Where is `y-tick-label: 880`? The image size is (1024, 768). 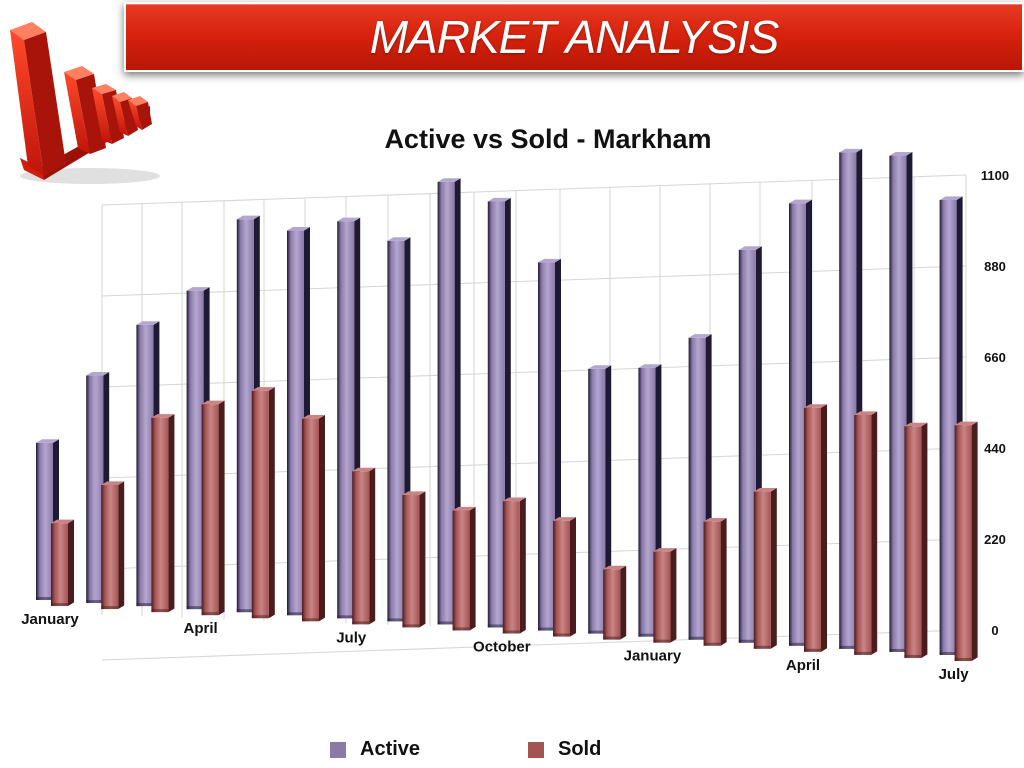 y-tick-label: 880 is located at coordinates (995, 266).